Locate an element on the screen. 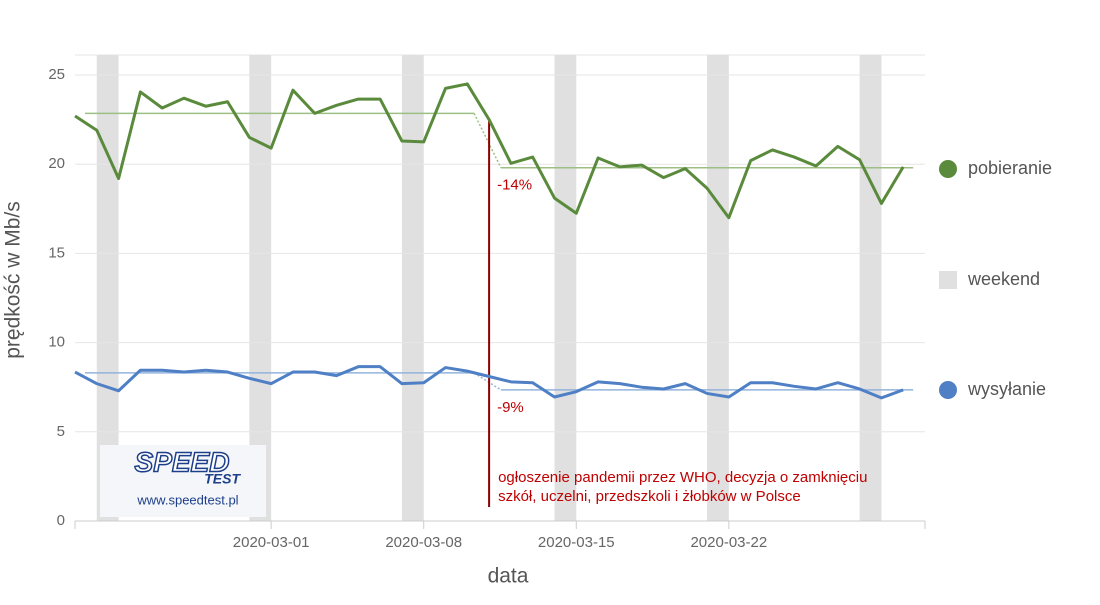 This screenshot has width=1100, height=605. x-axis-title: data is located at coordinates (508, 576).